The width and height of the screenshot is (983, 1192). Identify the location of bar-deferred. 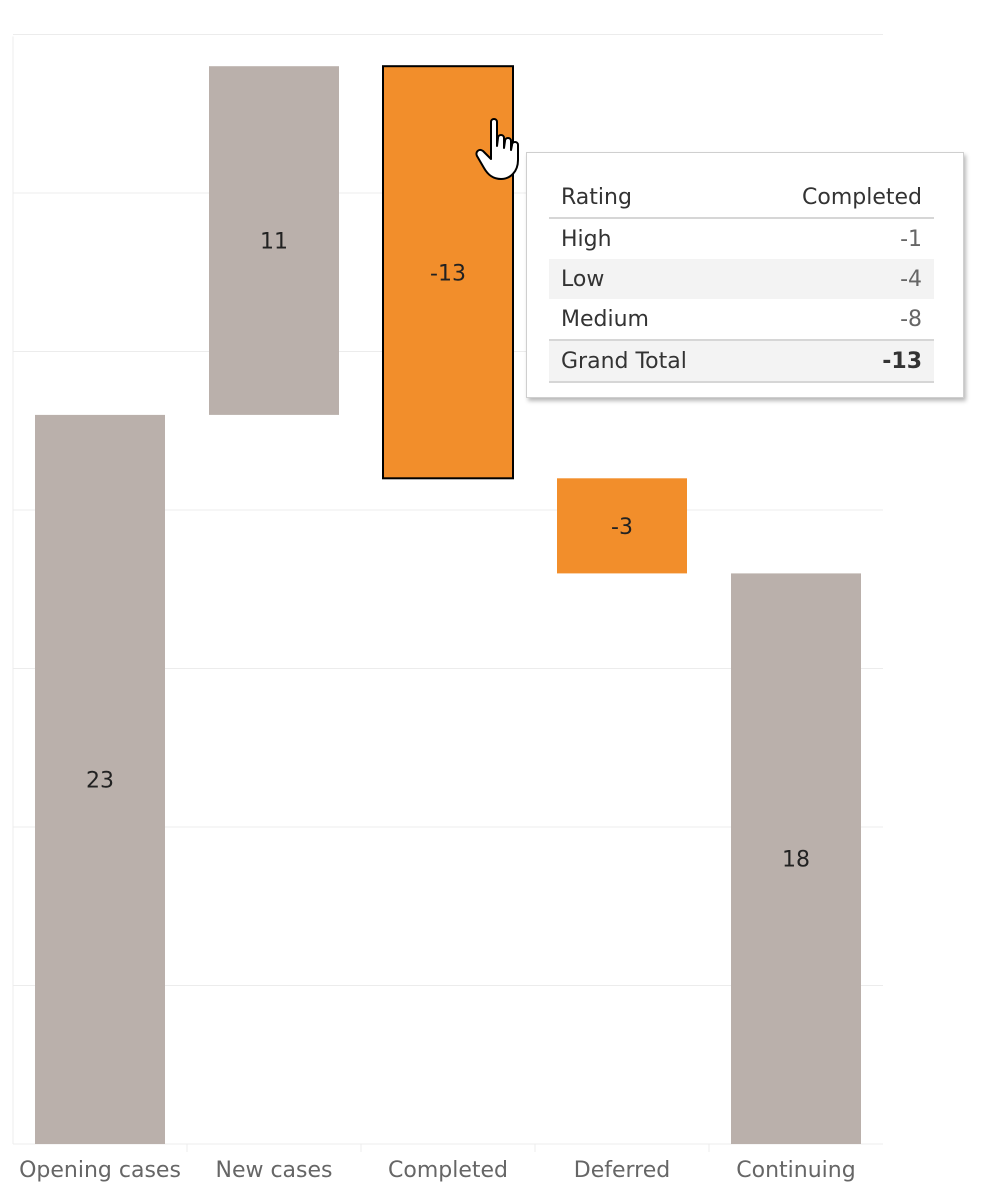
(622, 526).